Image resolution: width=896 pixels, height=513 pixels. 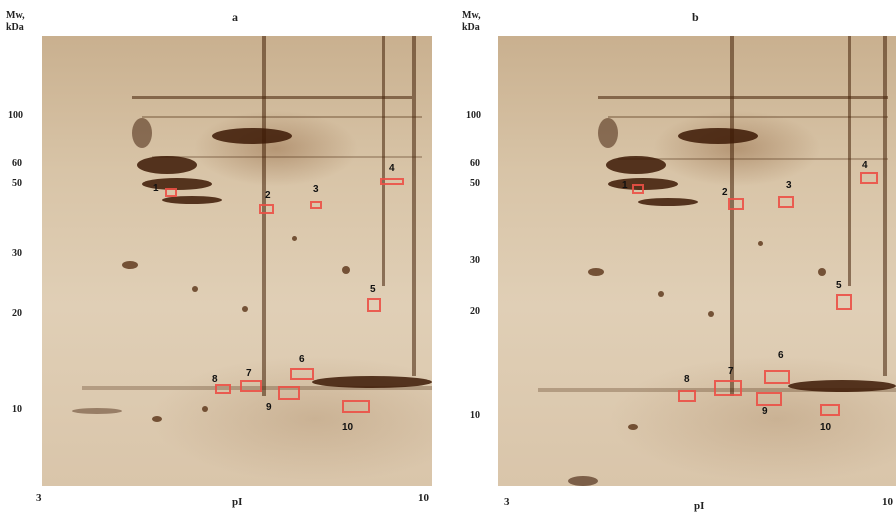 What do you see at coordinates (695, 17) in the screenshot?
I see `panel-letter: b` at bounding box center [695, 17].